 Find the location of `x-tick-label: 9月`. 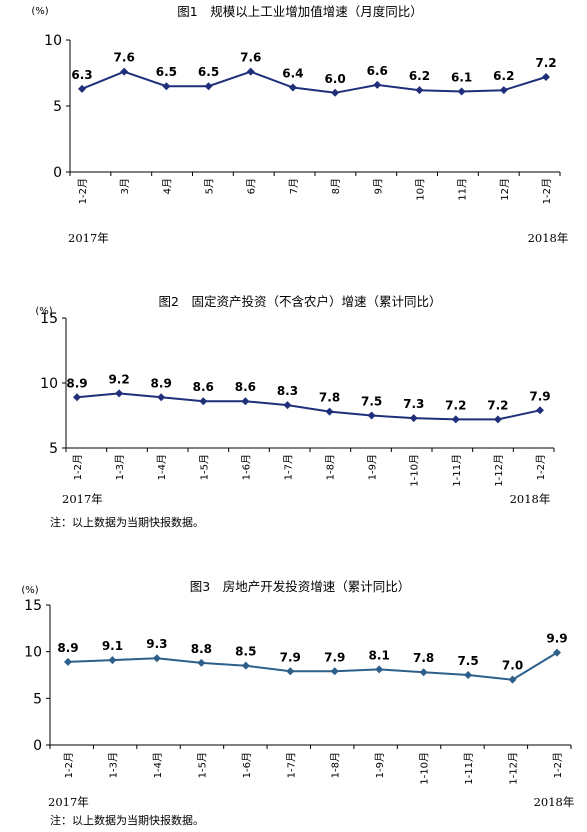

x-tick-label: 9月 is located at coordinates (378, 186).